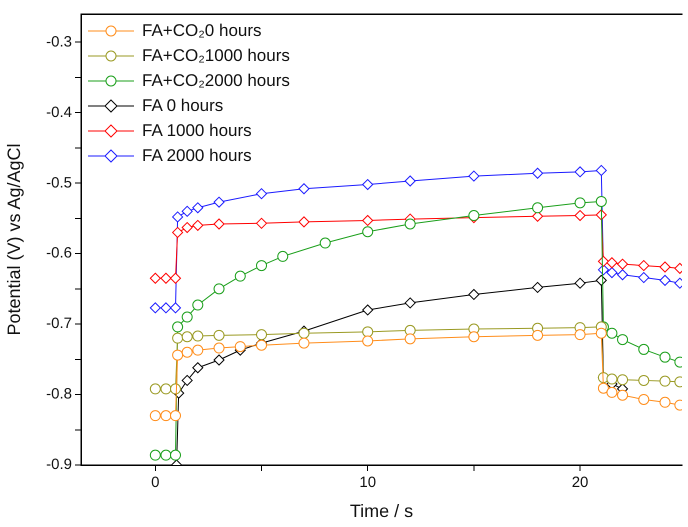 The height and width of the screenshot is (527, 688). What do you see at coordinates (59, 183) in the screenshot?
I see `y-tick-label: -0.5` at bounding box center [59, 183].